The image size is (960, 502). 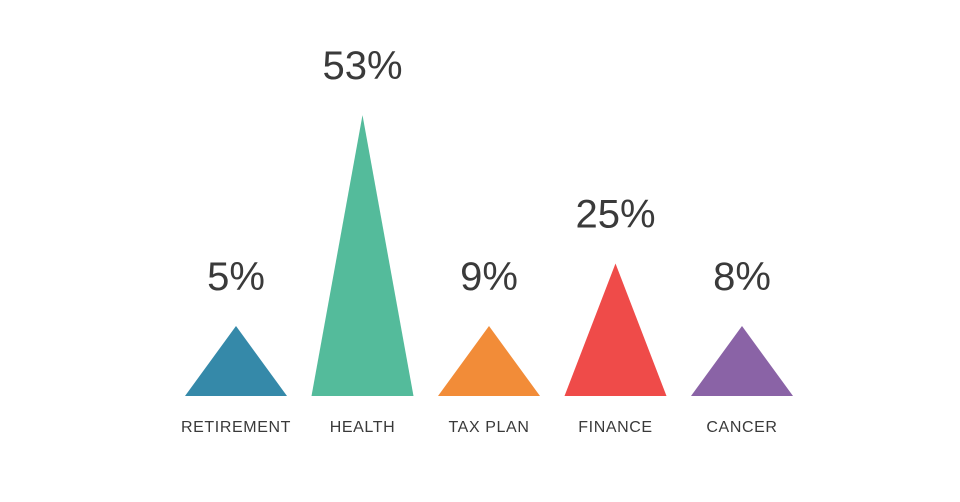 I want to click on triangle-bar-finance, so click(x=615, y=329).